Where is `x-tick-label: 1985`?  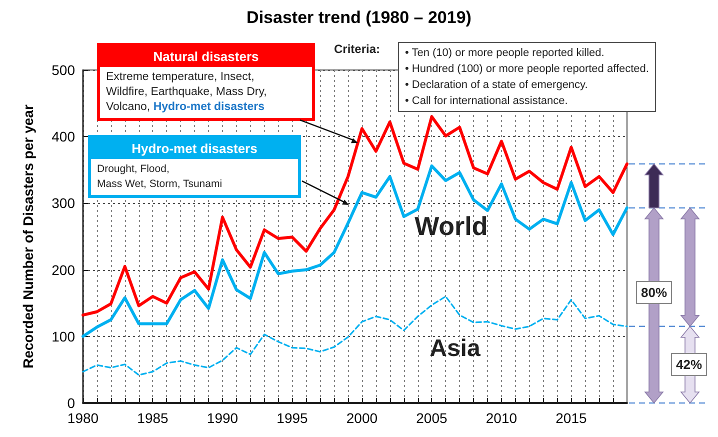 x-tick-label: 1985 is located at coordinates (153, 418).